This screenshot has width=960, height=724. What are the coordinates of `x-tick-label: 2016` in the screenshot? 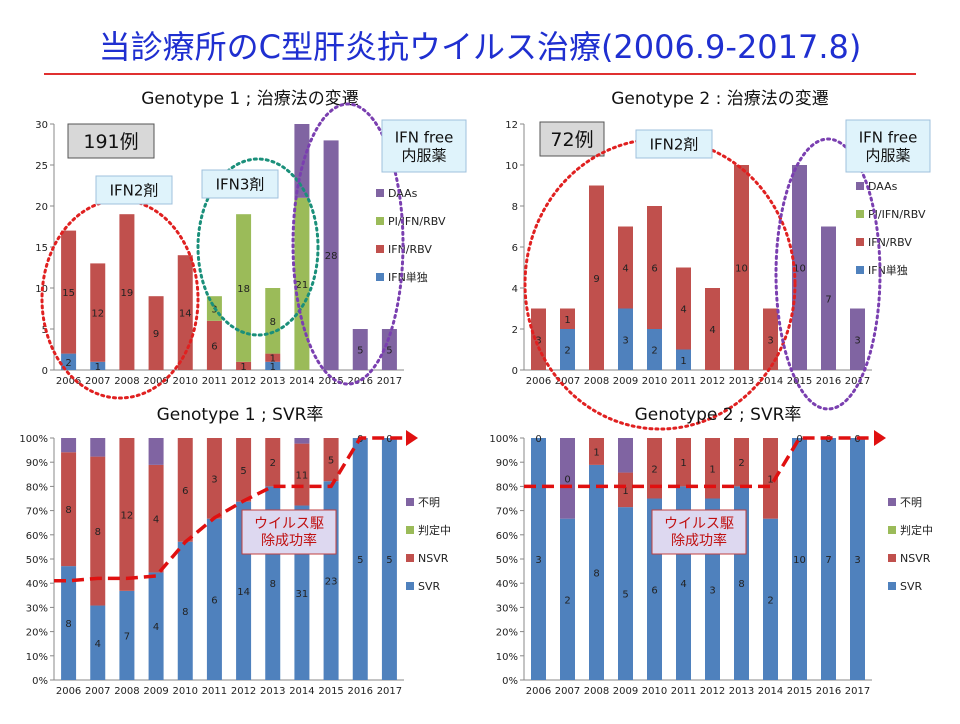 It's located at (828, 691).